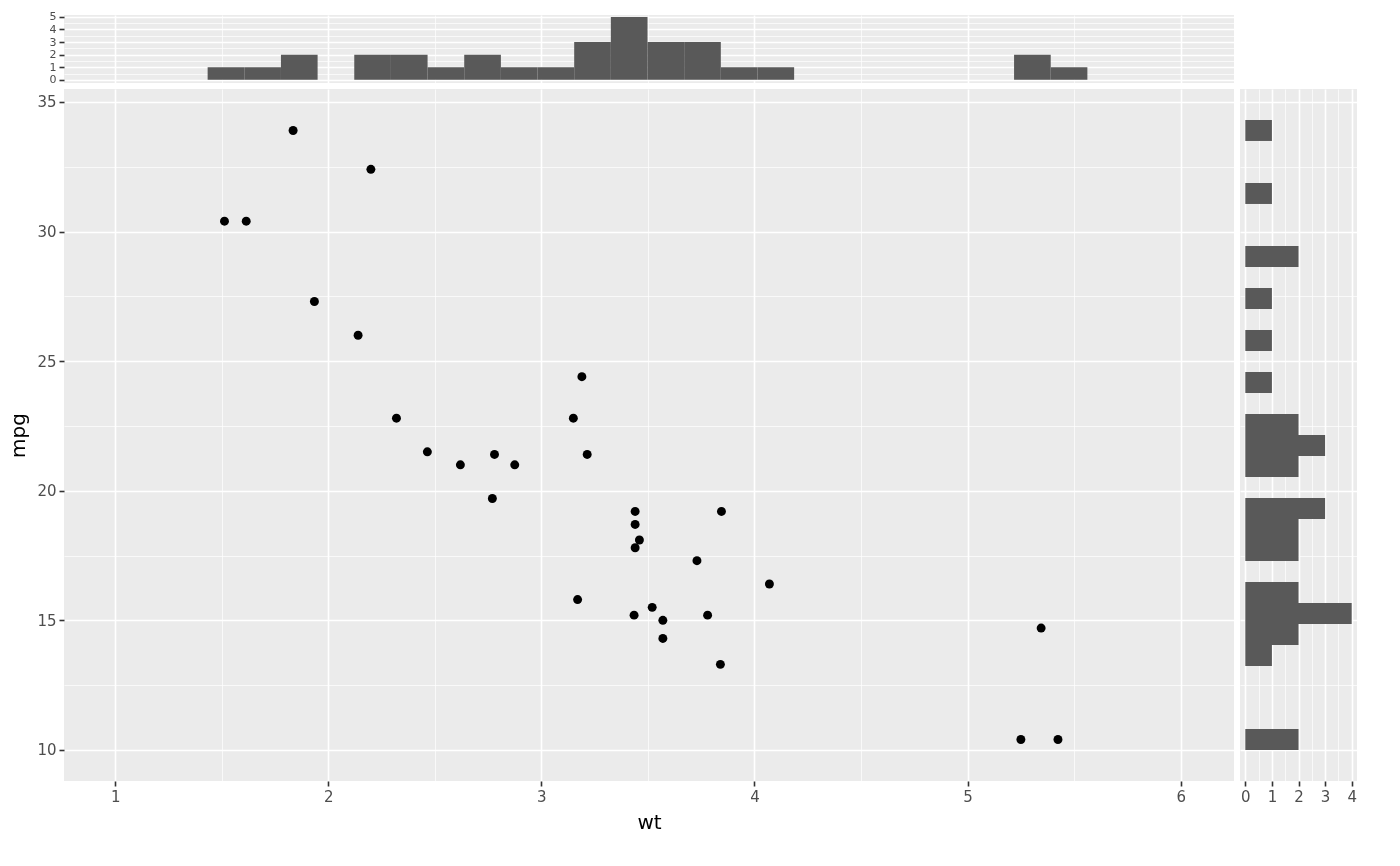 This screenshot has height=866, width=1400. I want to click on y-tick-label: 1, so click(53, 67).